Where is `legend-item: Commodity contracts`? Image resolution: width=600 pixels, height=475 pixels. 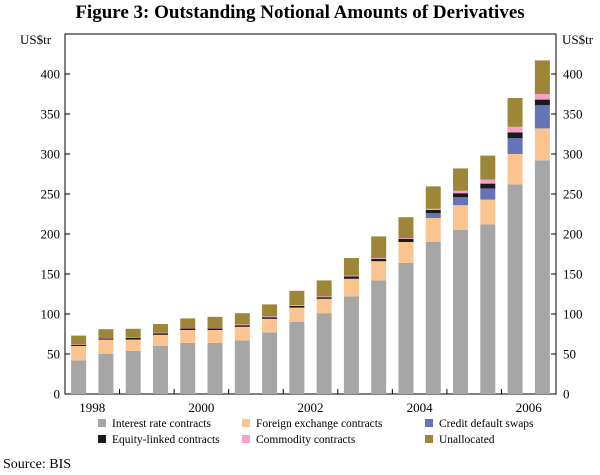
legend-item: Commodity contracts is located at coordinates (298, 440).